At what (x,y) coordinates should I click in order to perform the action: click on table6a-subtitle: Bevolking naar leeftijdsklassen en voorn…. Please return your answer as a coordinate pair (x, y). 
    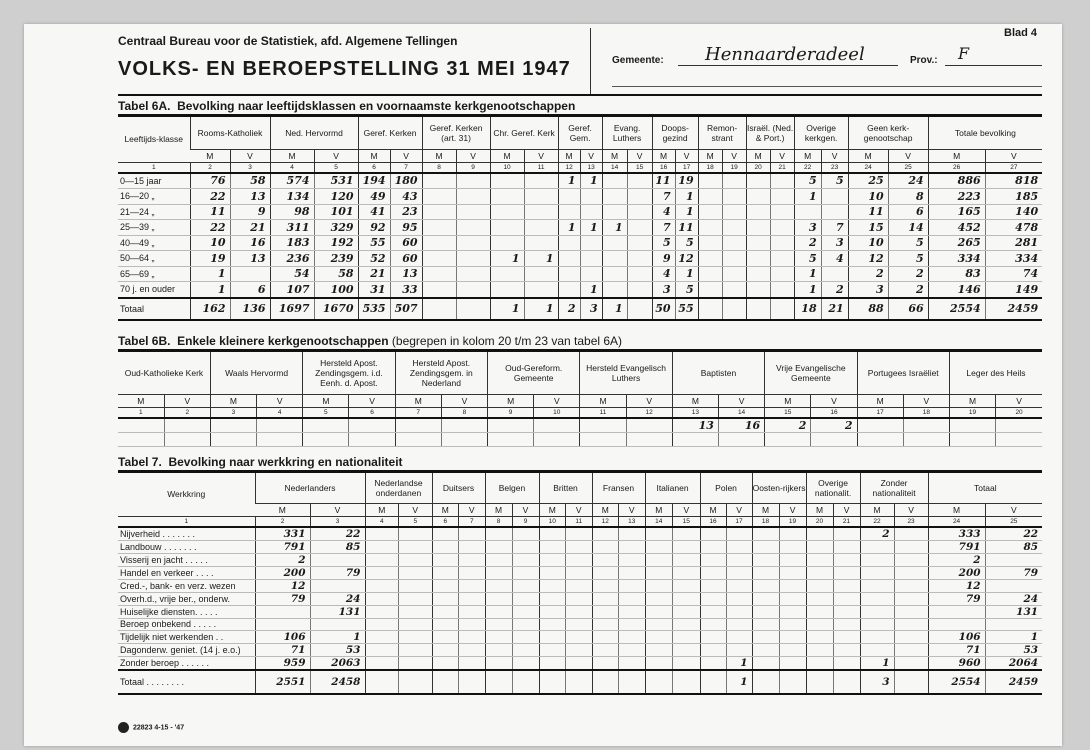
    Looking at the image, I should click on (376, 106).